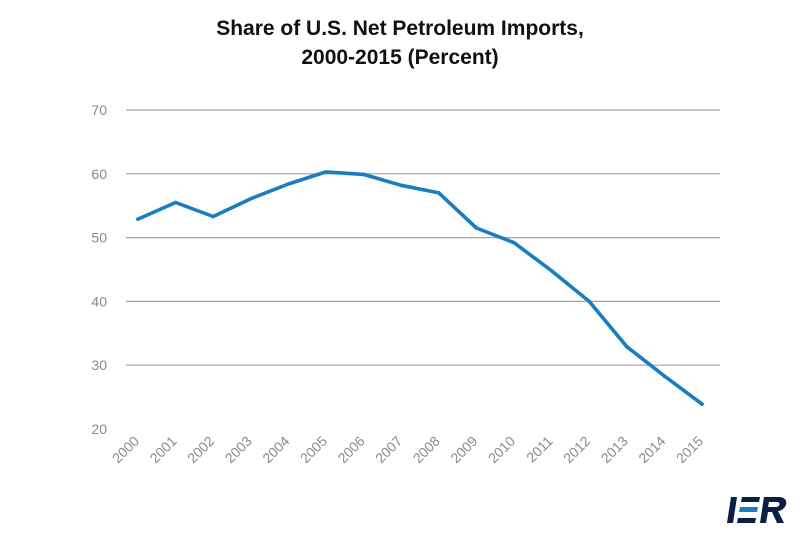 The image size is (800, 533). What do you see at coordinates (759, 512) in the screenshot?
I see `ier-logo: IER` at bounding box center [759, 512].